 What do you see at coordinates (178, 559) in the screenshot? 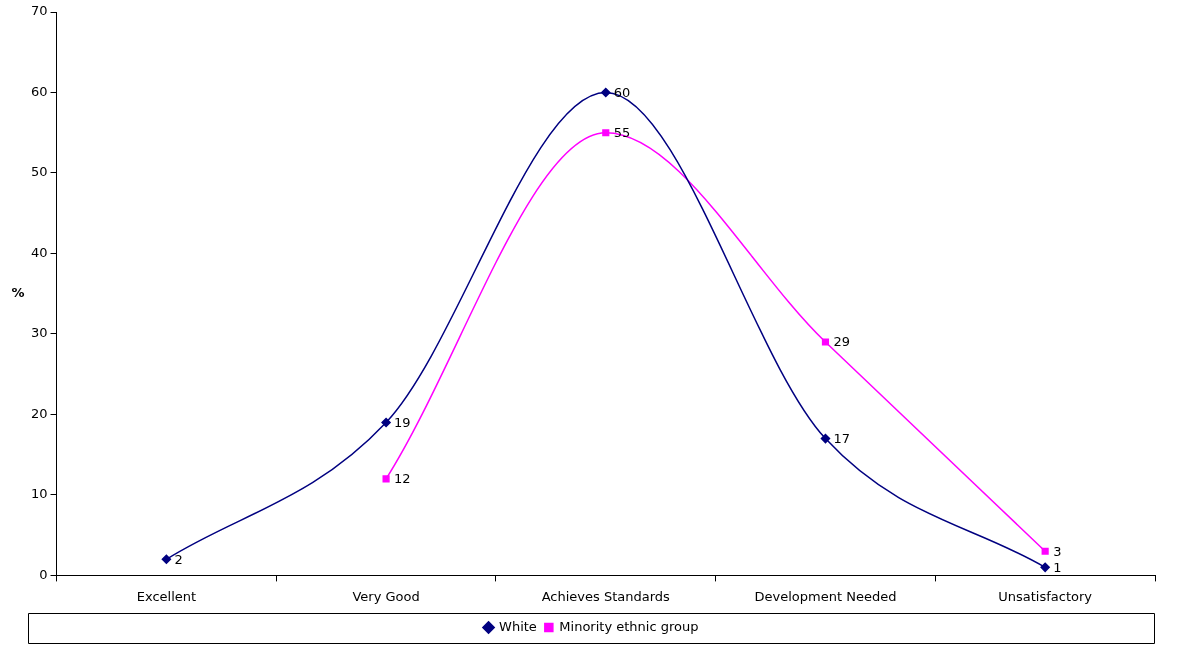
I see `data-label: 2` at bounding box center [178, 559].